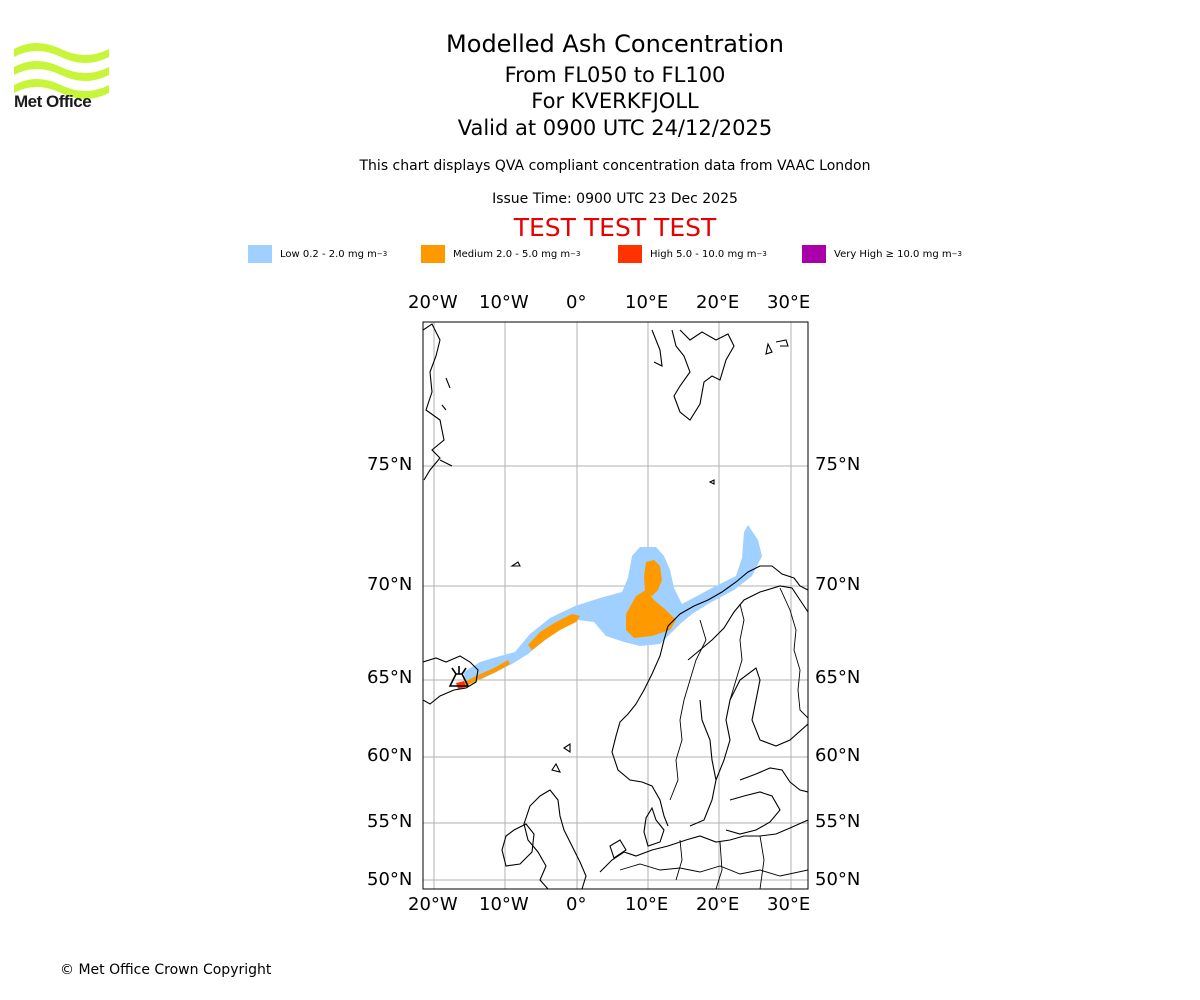 Image resolution: width=1200 pixels, height=1000 pixels. What do you see at coordinates (518, 845) in the screenshot?
I see `coastline-ireland` at bounding box center [518, 845].